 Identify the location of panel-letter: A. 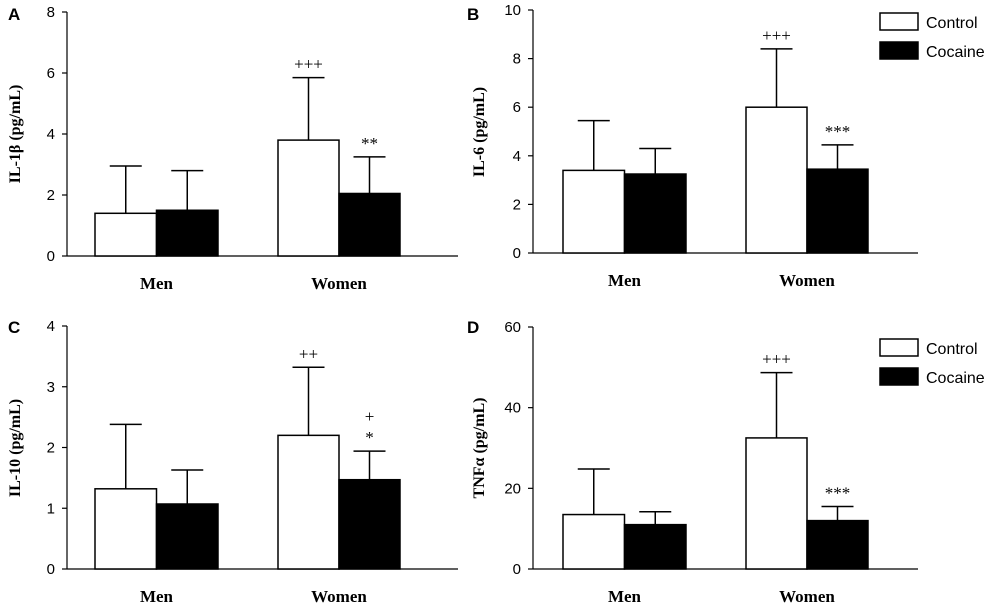
(14, 14).